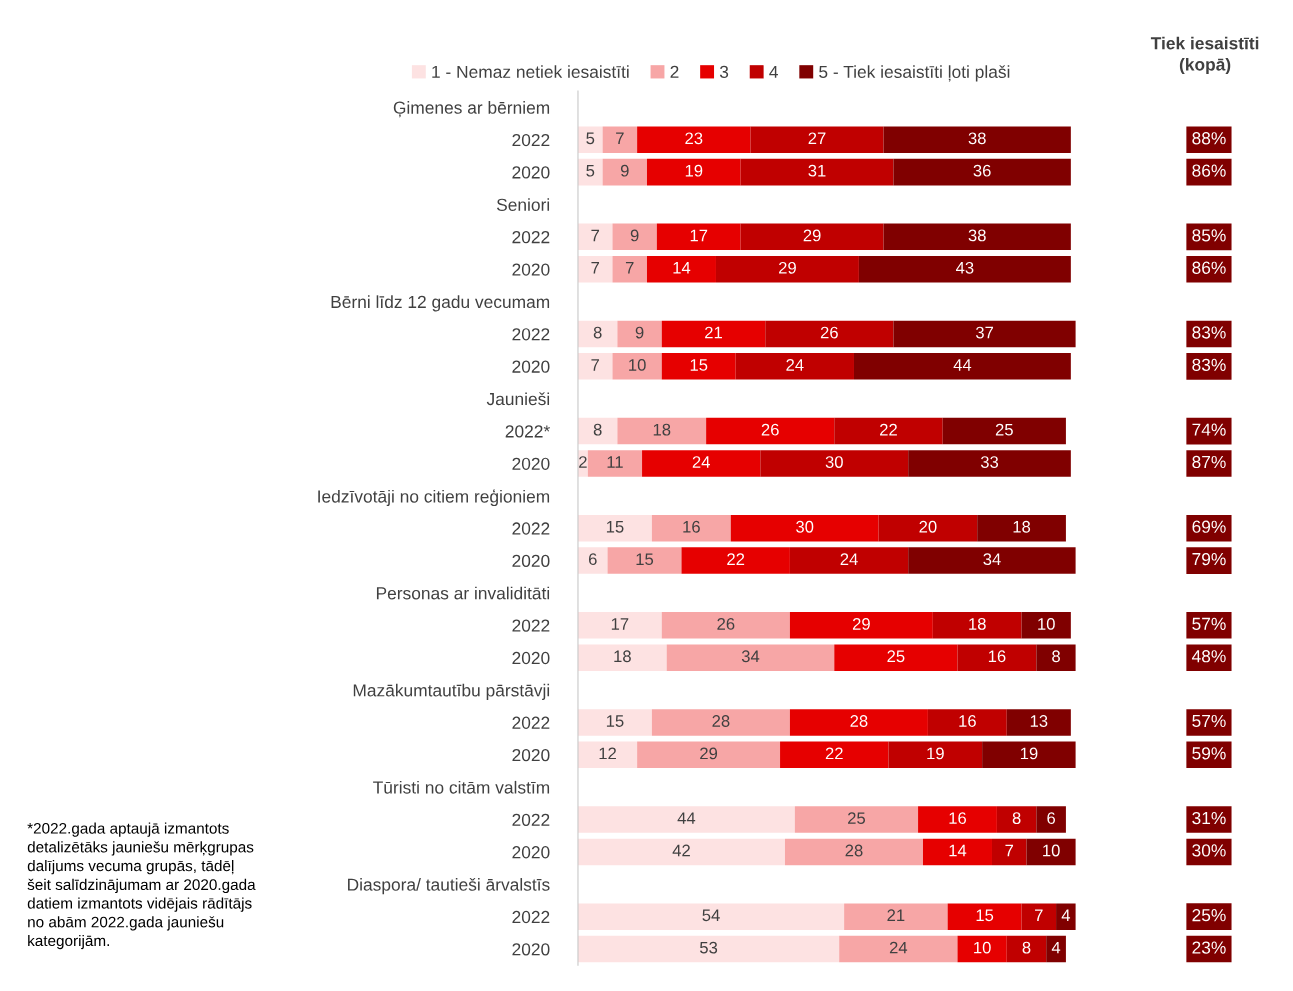 This screenshot has height=991, width=1293. Describe the element at coordinates (1204, 55) in the screenshot. I see `text: Tiek iesaistīti (kopā)` at that location.